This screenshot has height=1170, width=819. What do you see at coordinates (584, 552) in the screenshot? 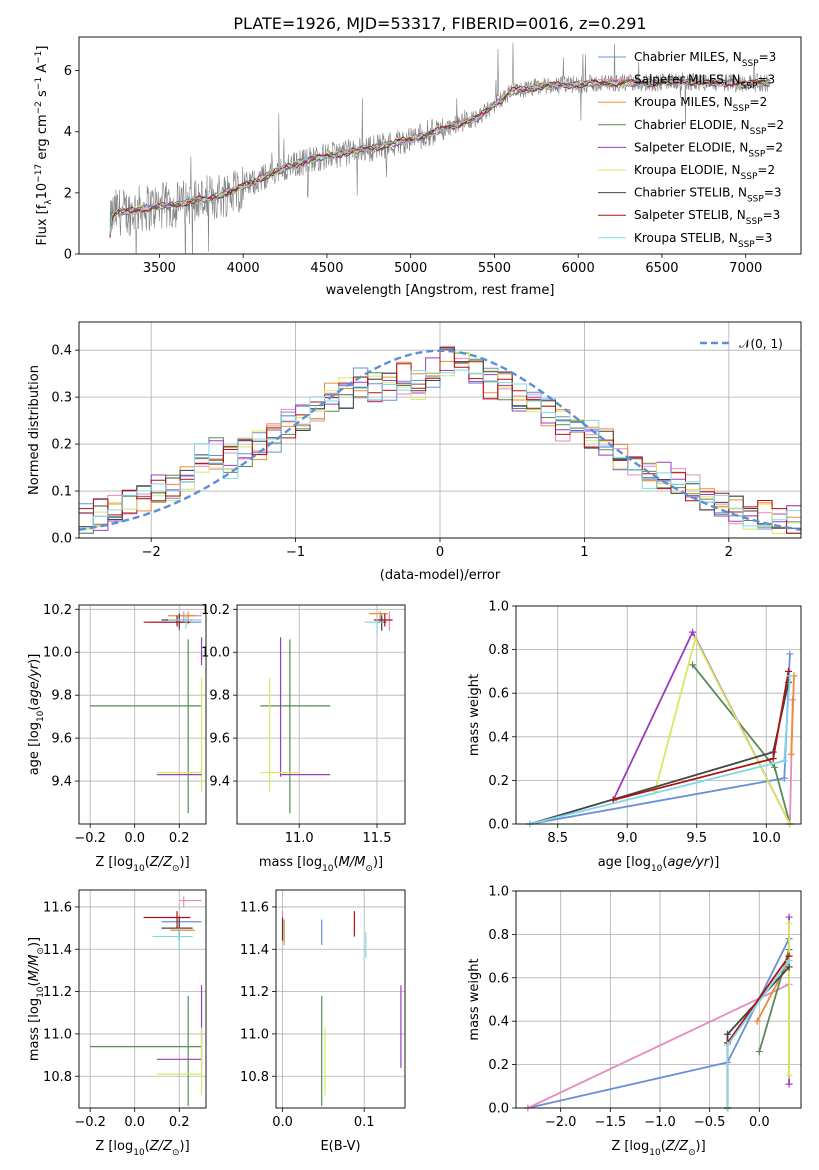
I see `x-tick-label: 1` at bounding box center [584, 552].